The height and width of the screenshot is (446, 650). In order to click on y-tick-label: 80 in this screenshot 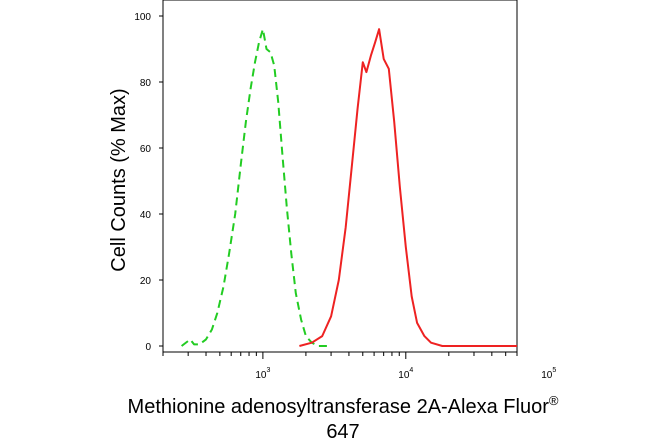, I will do `click(146, 83)`.